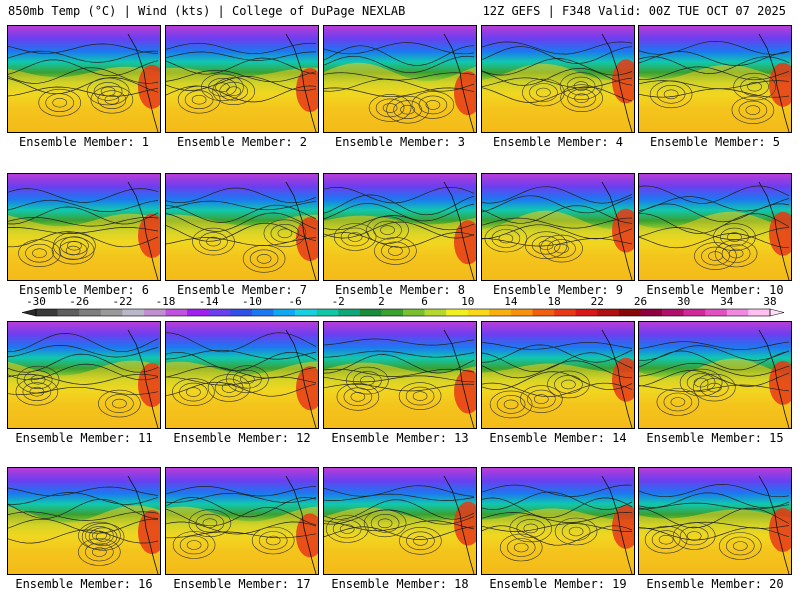 The height and width of the screenshot is (600, 800). I want to click on colorbar-tick-label: 6, so click(424, 301).